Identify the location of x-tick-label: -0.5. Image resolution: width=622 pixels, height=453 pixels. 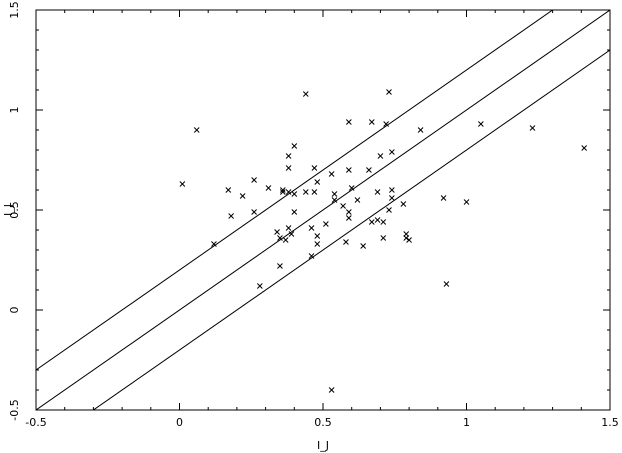
(35, 422).